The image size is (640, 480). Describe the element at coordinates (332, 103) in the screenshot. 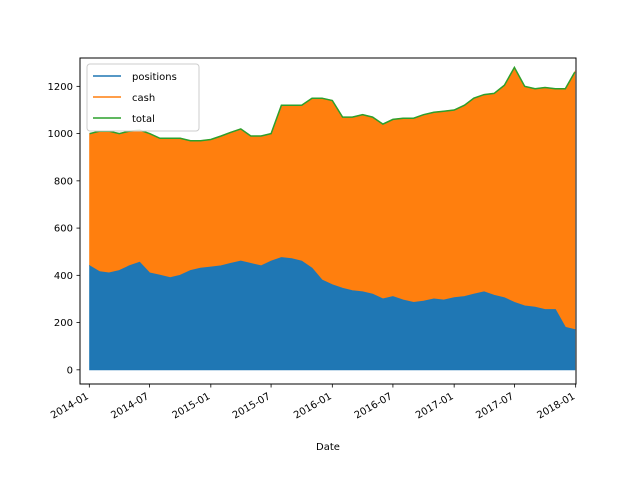

I see `total-line` at that location.